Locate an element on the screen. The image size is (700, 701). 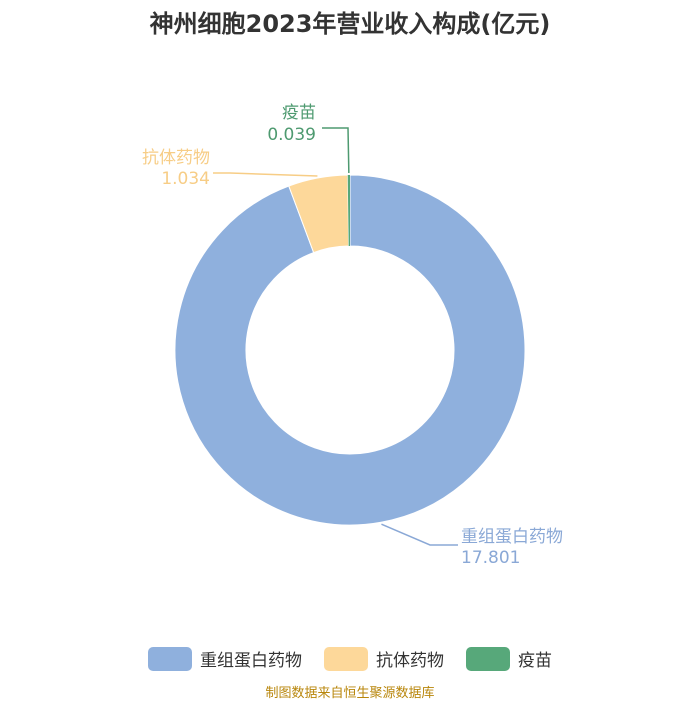
label-vaccine-value: 0.039 is located at coordinates (291, 135).